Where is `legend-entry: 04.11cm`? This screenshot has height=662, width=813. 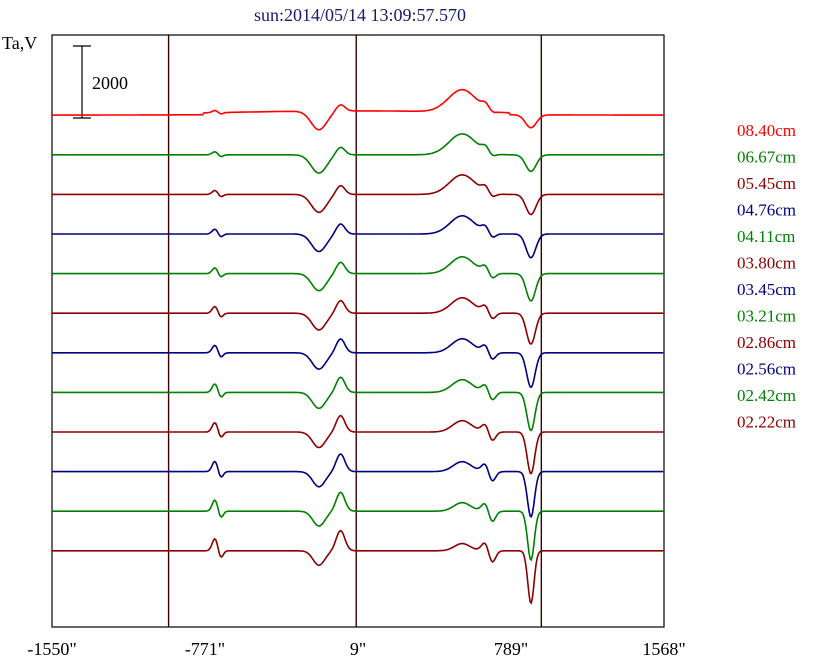 legend-entry: 04.11cm is located at coordinates (766, 236).